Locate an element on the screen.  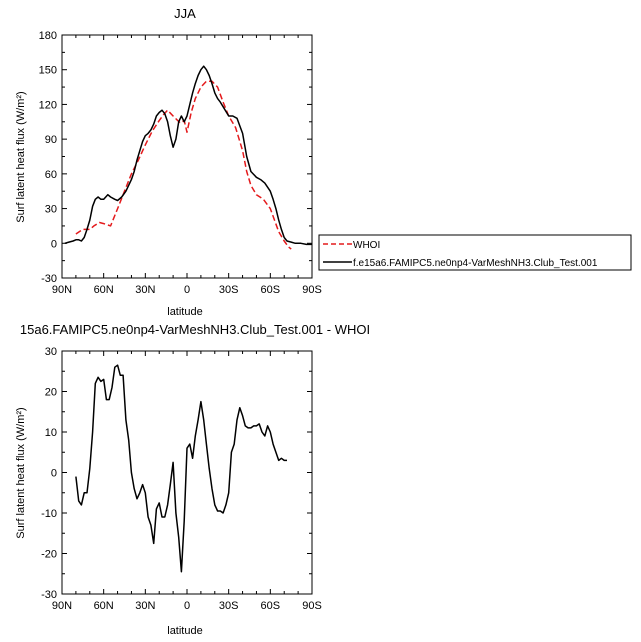
series-line-difference is located at coordinates (181, 468).